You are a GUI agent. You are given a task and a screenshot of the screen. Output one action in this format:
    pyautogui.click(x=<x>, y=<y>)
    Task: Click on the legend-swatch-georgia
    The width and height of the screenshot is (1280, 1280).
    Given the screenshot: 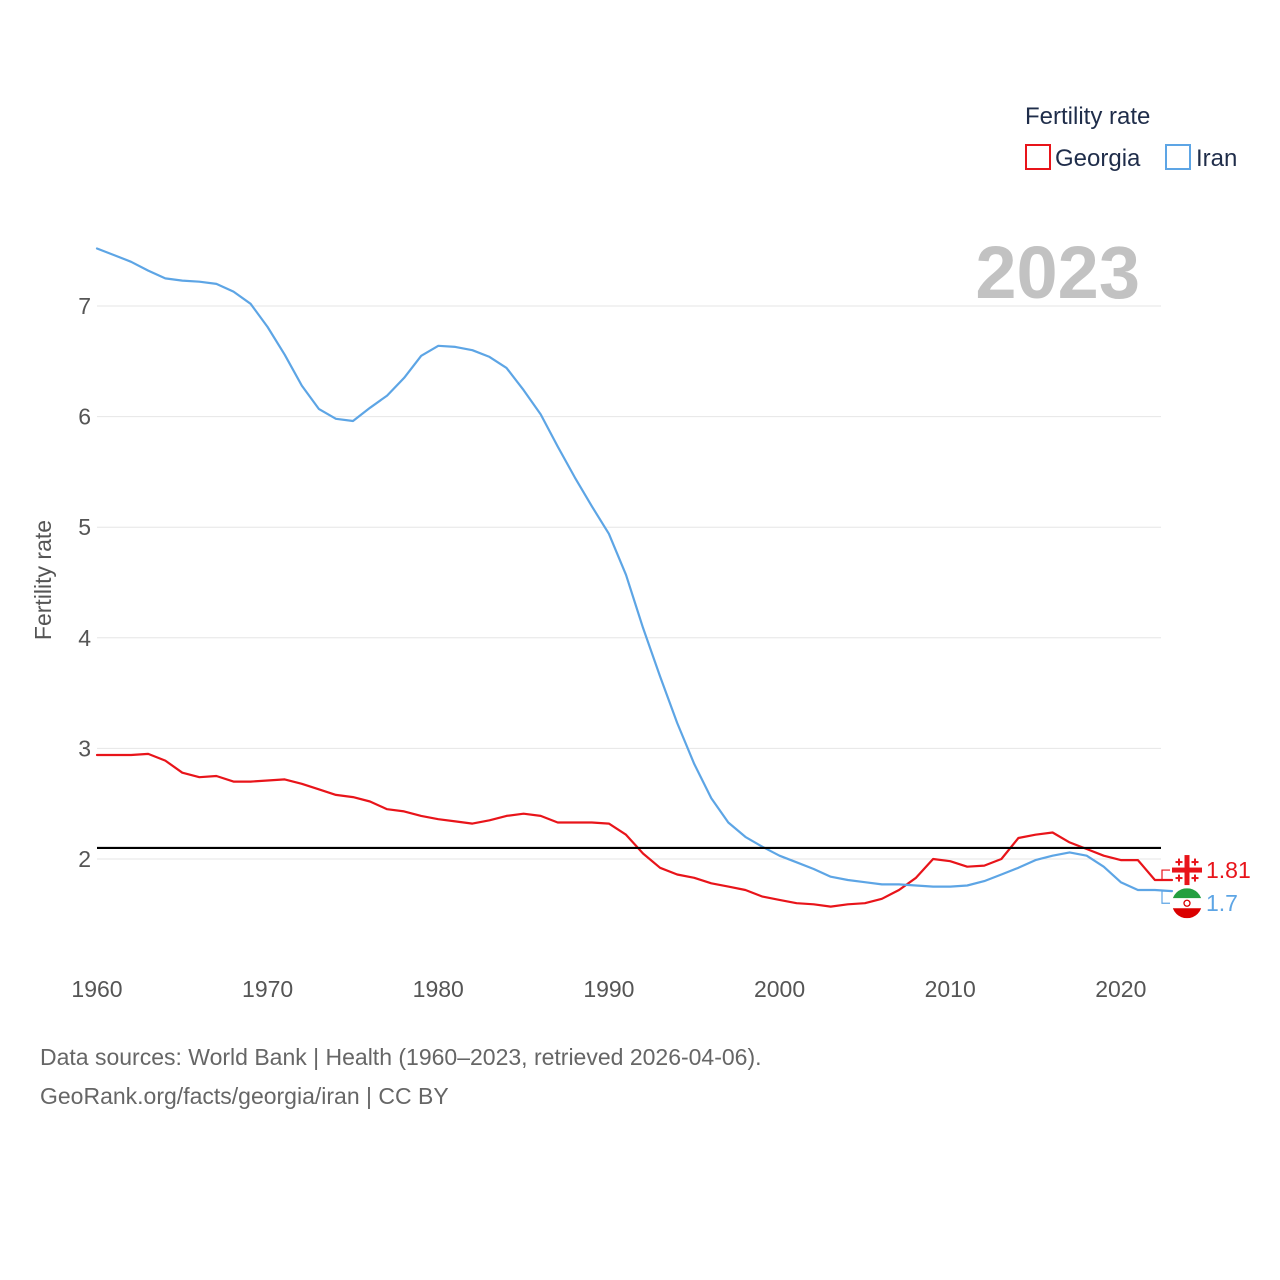 What is the action you would take?
    pyautogui.click(x=1038, y=157)
    